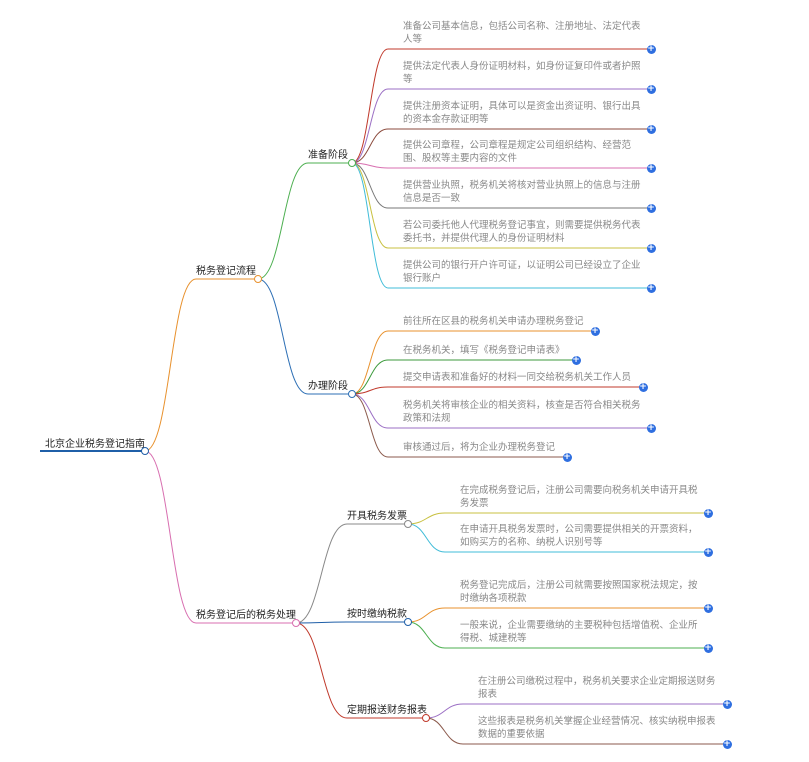 This screenshot has width=809, height=762. I want to click on branch-node: 税务登记后的税务处理, so click(246, 615).